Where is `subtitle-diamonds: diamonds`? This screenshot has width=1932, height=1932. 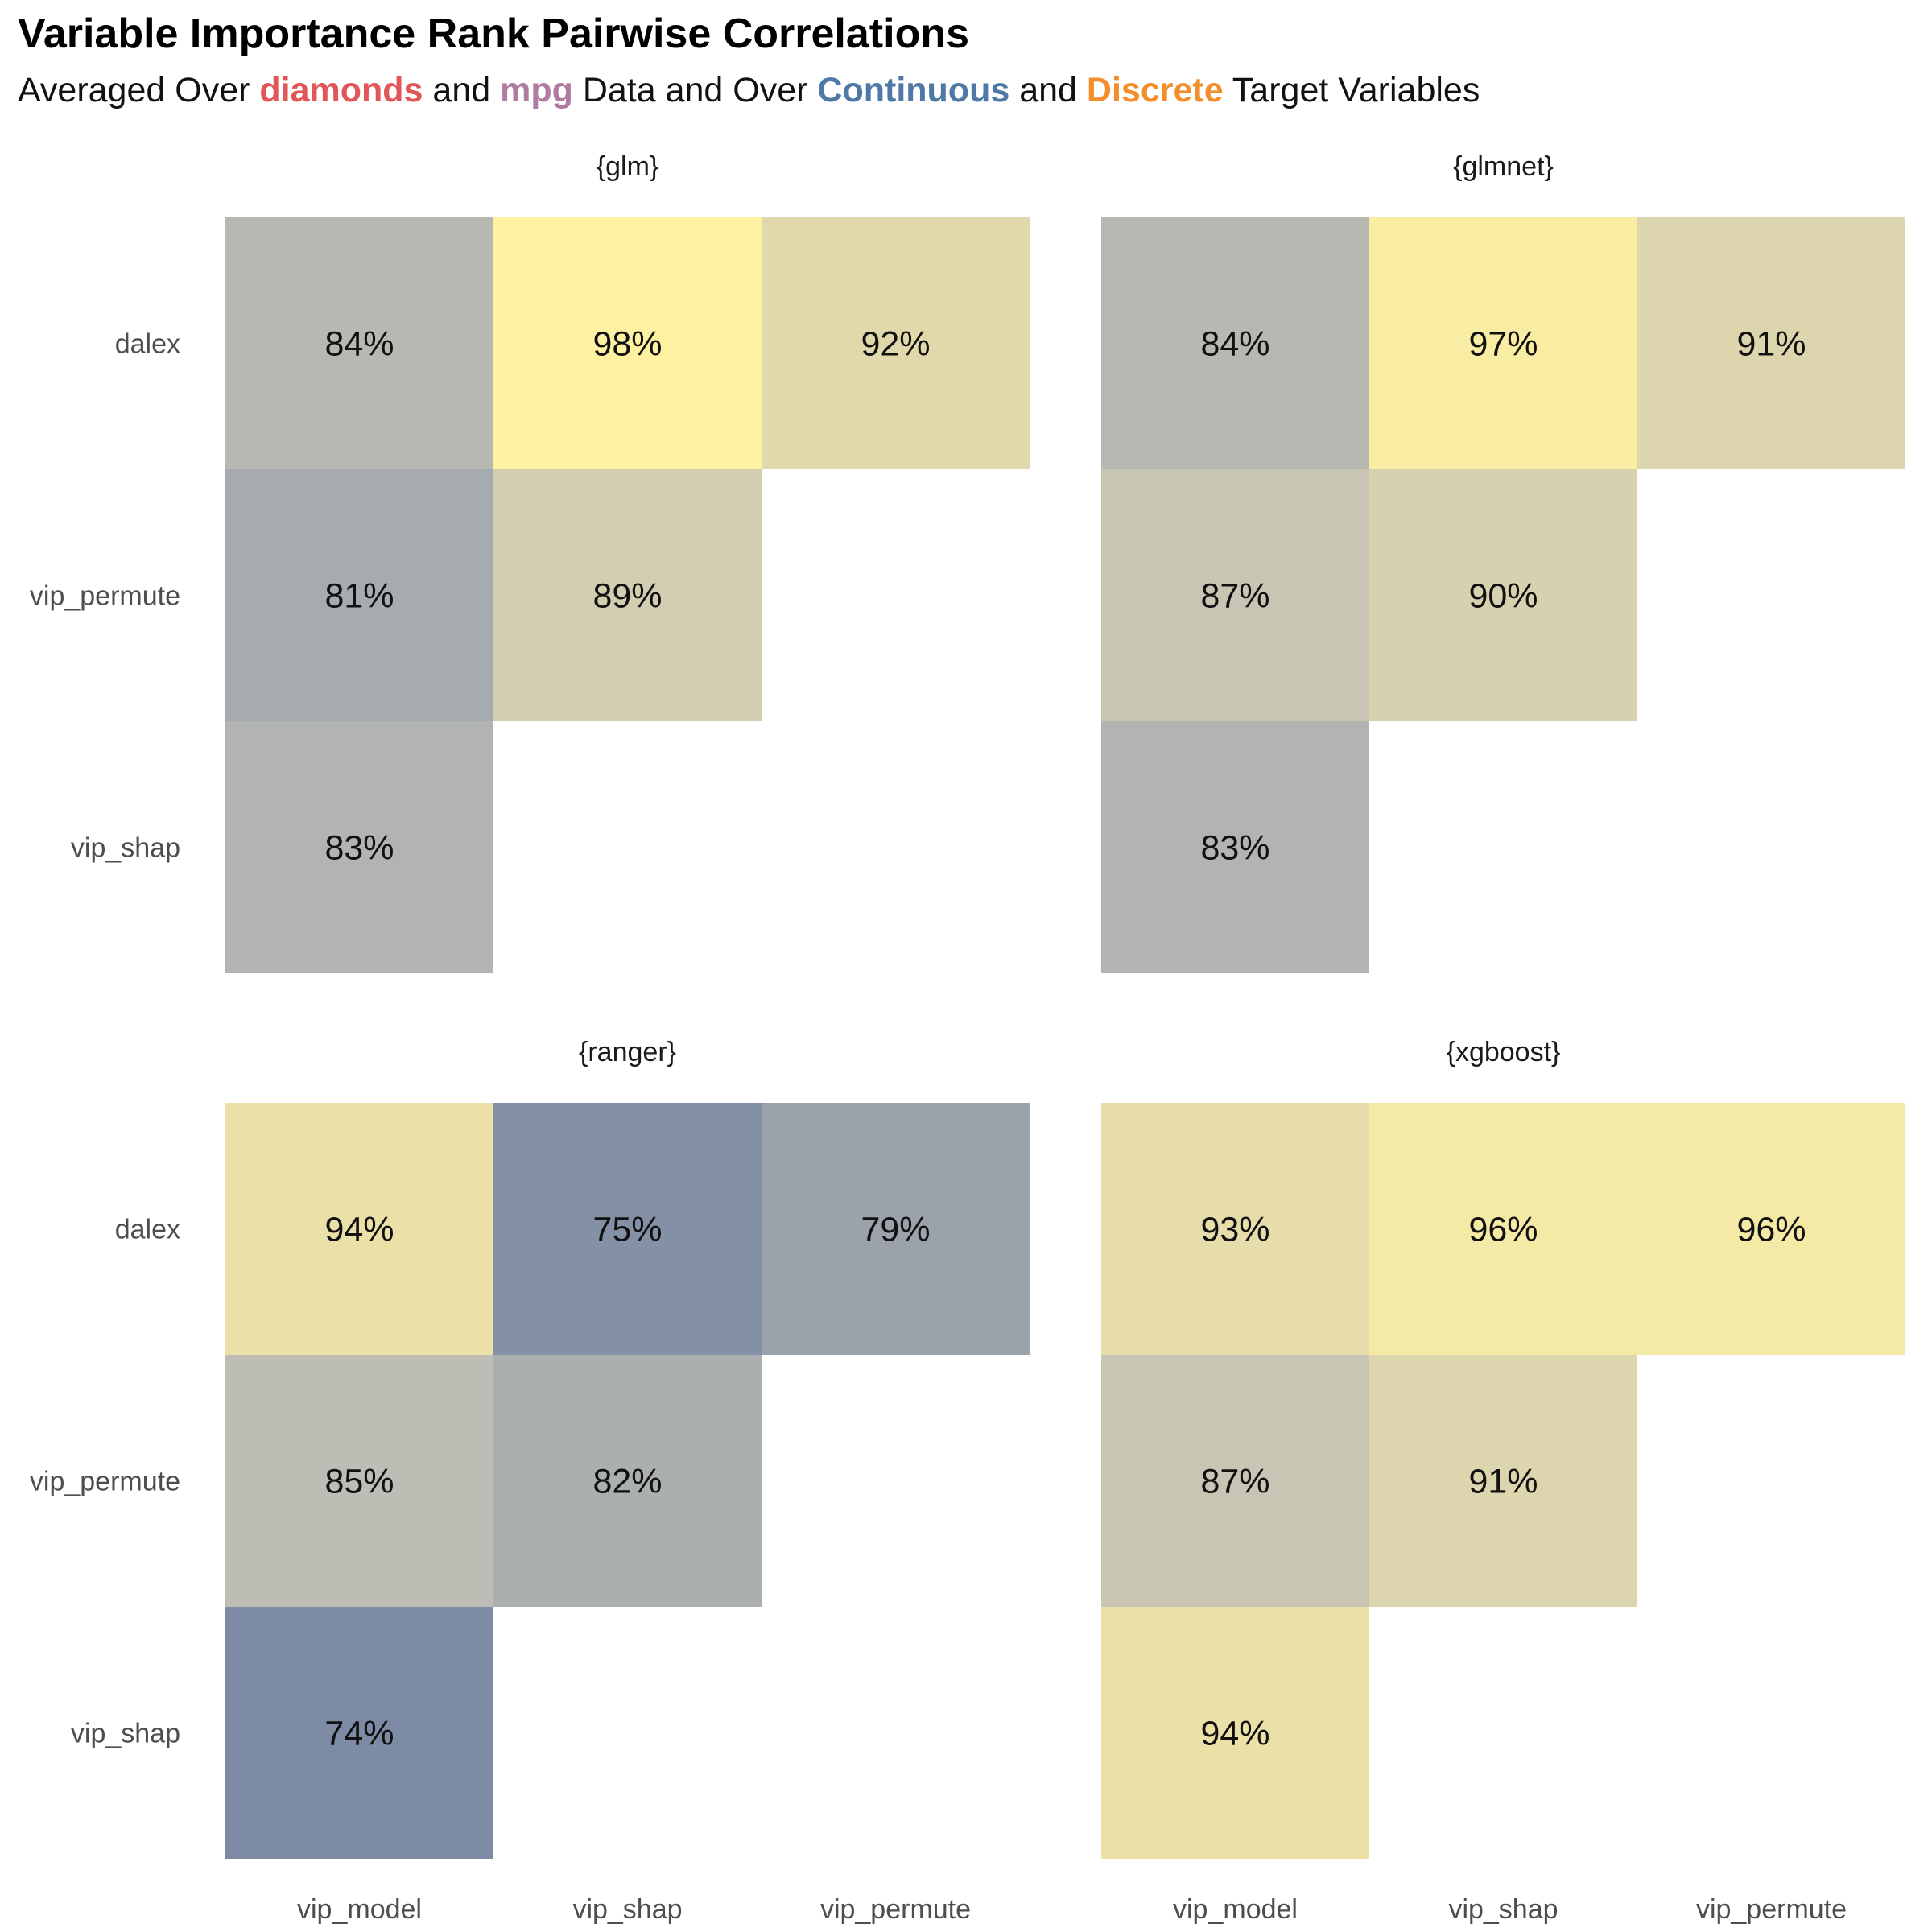 subtitle-diamonds: diamonds is located at coordinates (341, 90).